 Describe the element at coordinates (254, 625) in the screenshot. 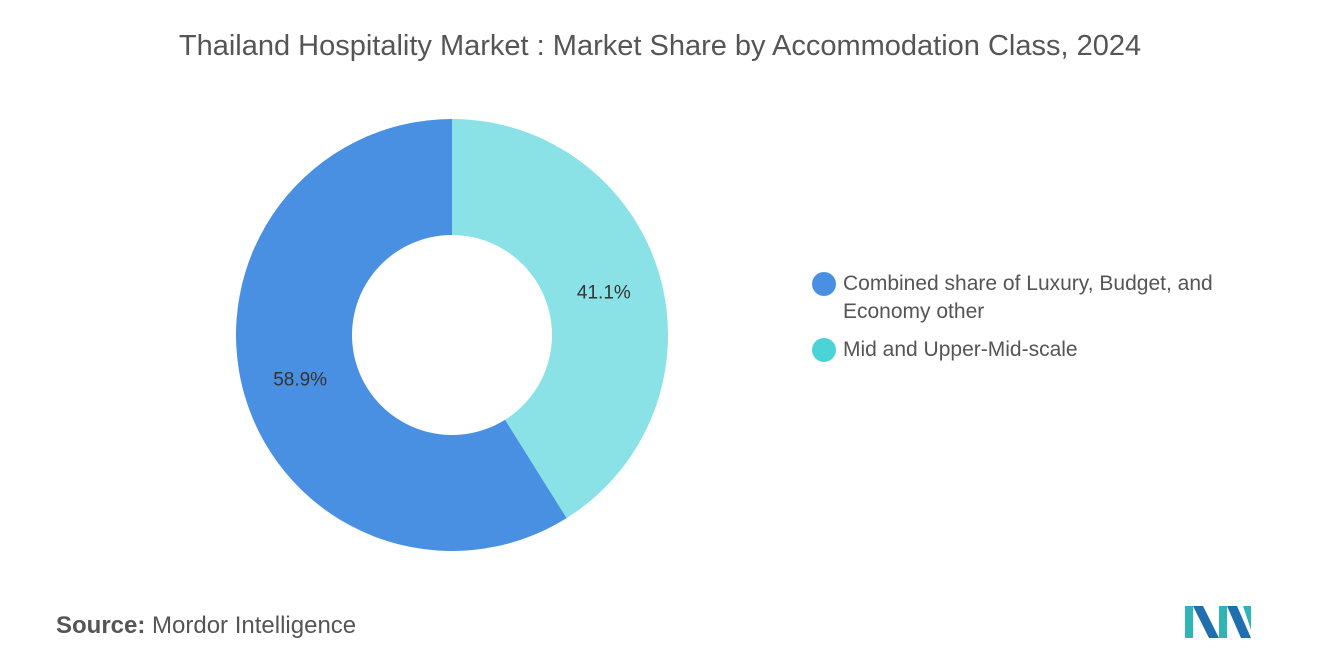

I see `source-value: Mordor Intelligence` at that location.